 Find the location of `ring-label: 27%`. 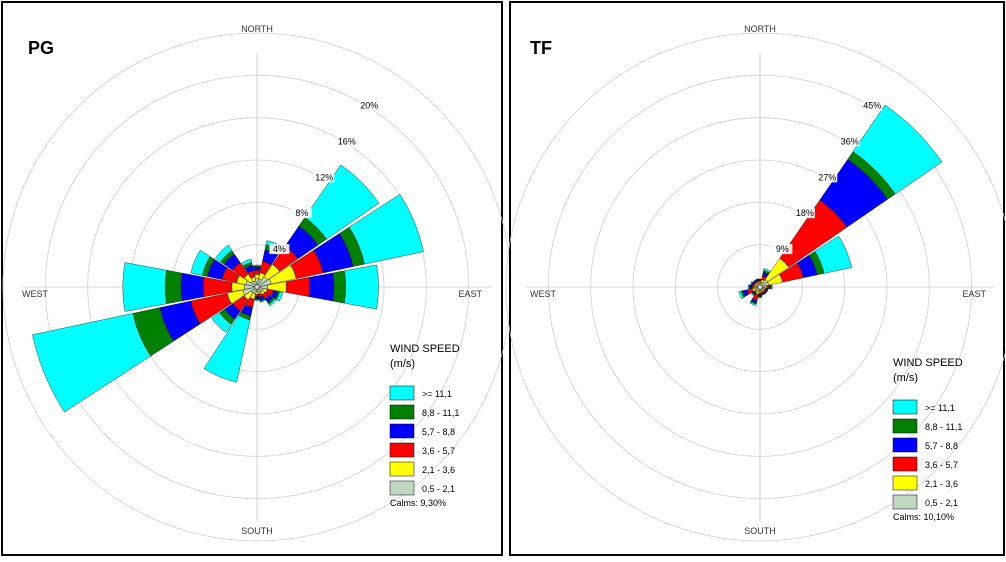

ring-label: 27% is located at coordinates (827, 177).